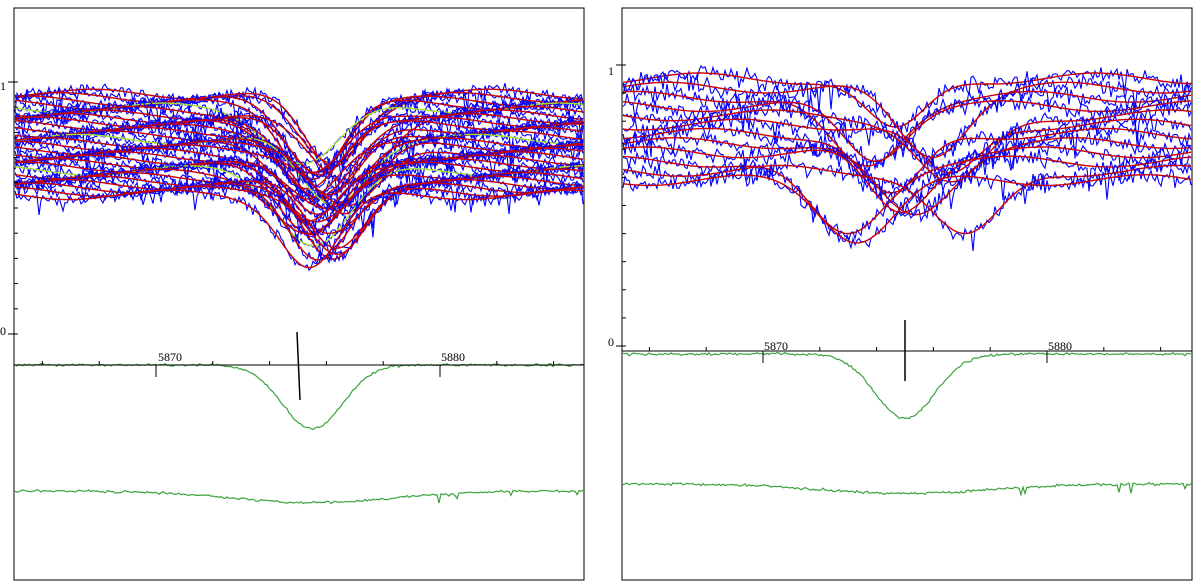  I want to click on left-y-tick-label-1: 1, so click(3, 86).